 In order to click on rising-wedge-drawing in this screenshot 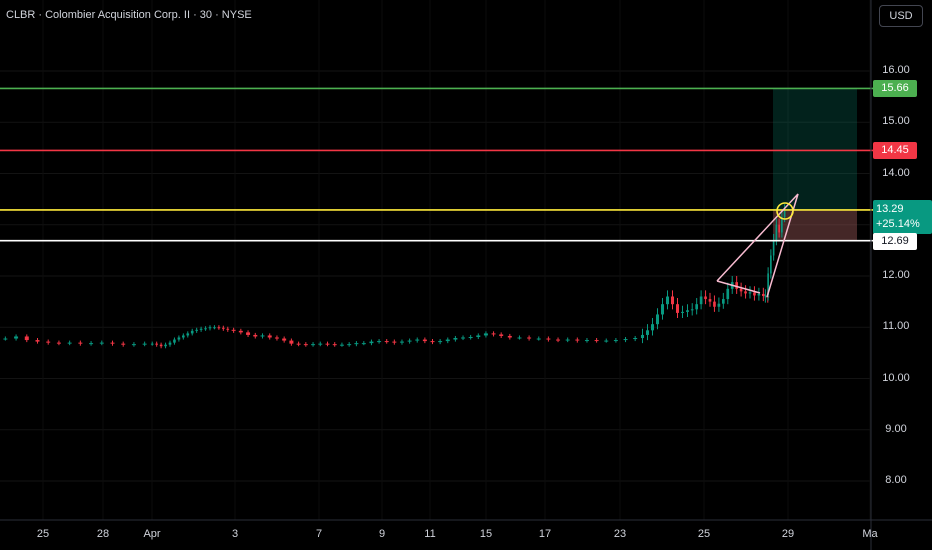, I will do `click(757, 245)`.